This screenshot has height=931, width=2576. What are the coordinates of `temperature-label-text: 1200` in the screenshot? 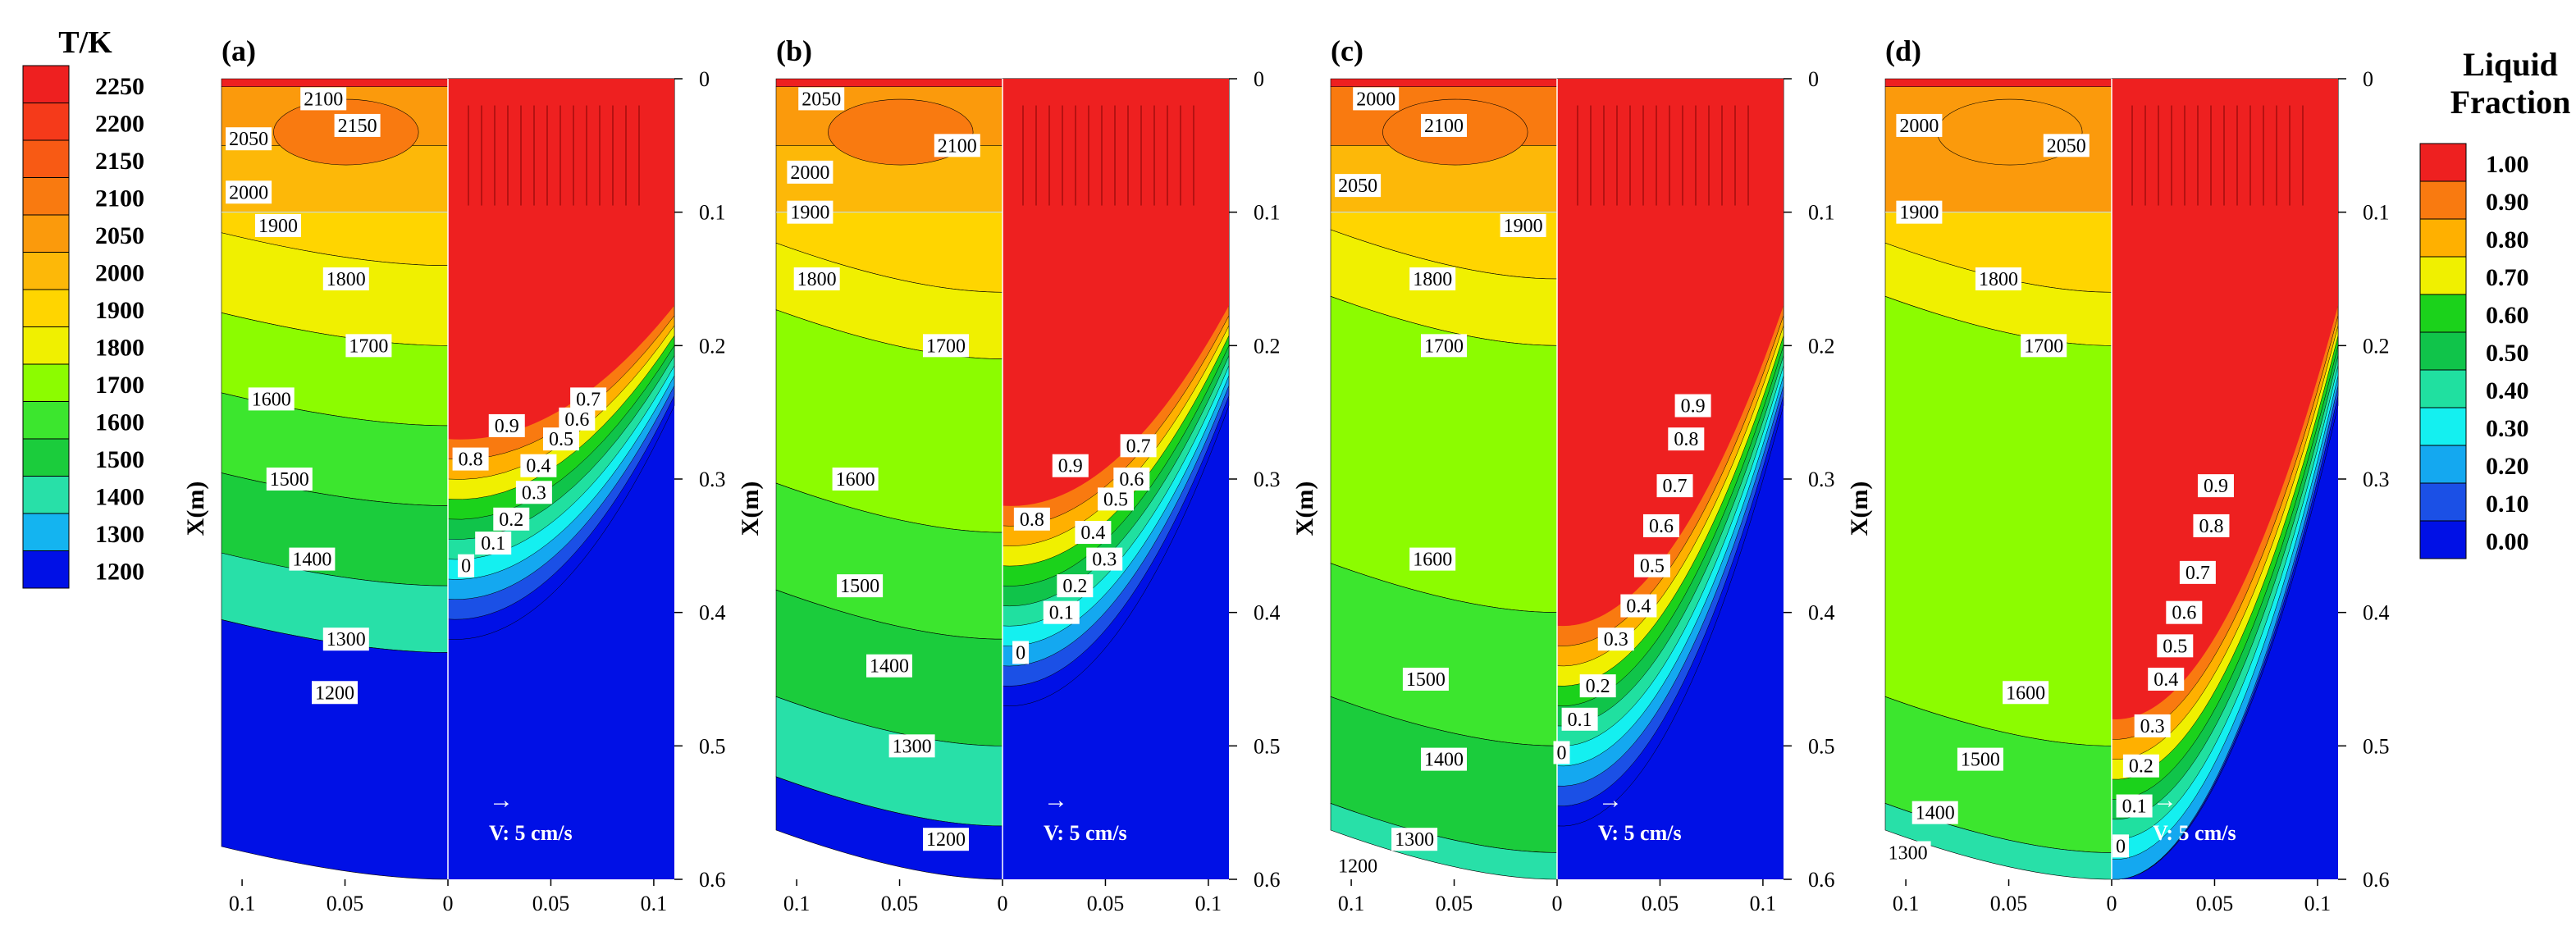 It's located at (334, 693).